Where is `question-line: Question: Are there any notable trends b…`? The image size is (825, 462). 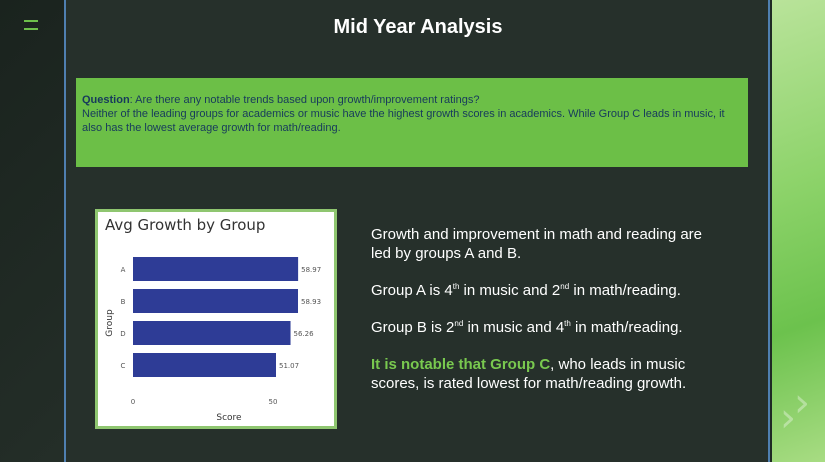
question-line: Question: Are there any notable trends b… is located at coordinates (412, 100).